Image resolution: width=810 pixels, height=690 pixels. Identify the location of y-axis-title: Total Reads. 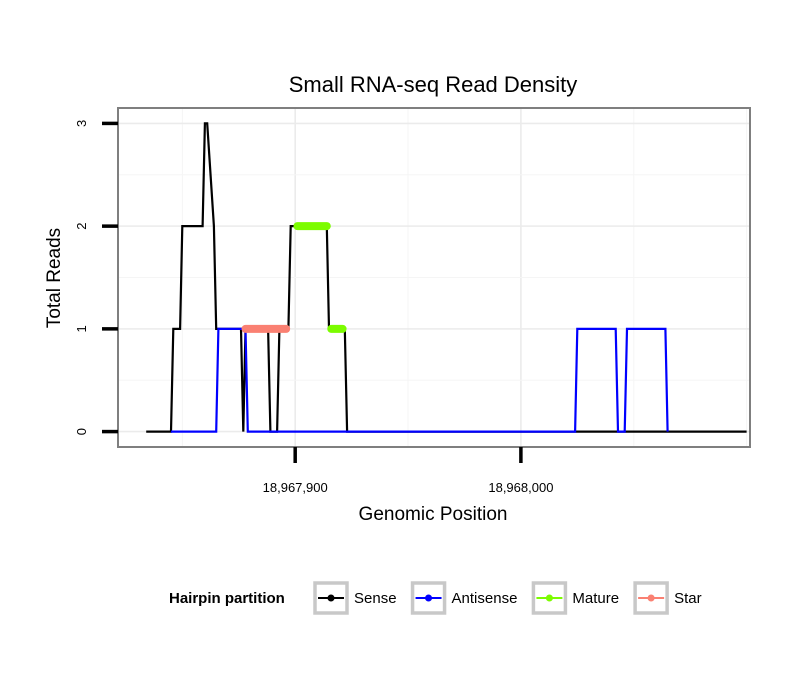
(54, 278).